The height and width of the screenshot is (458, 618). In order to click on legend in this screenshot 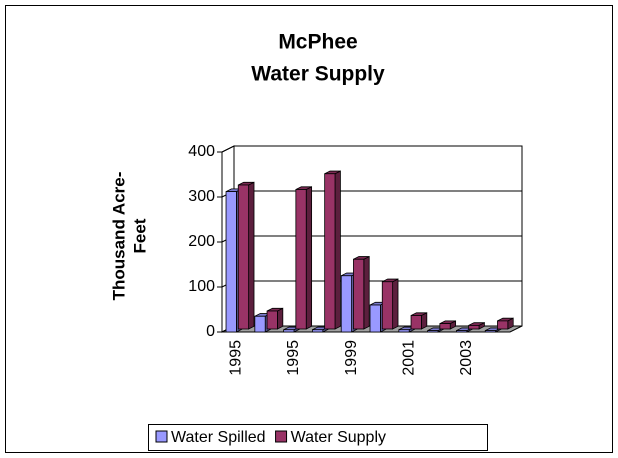, I will do `click(318, 437)`.